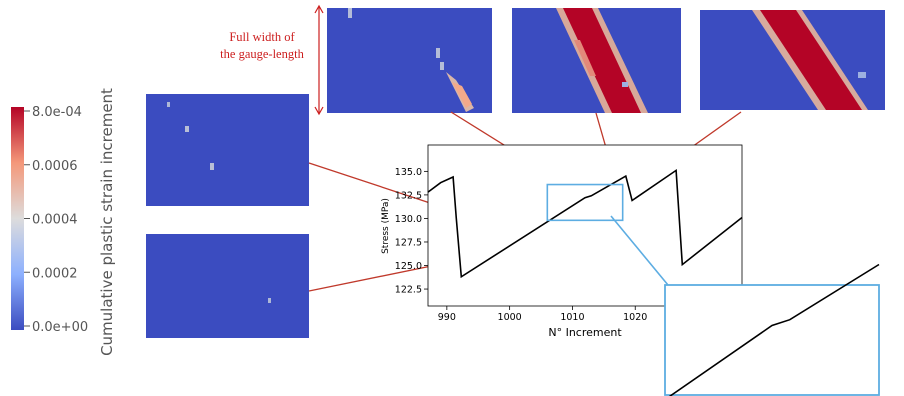  What do you see at coordinates (572, 317) in the screenshot?
I see `x-tick-label: 1010` at bounding box center [572, 317].